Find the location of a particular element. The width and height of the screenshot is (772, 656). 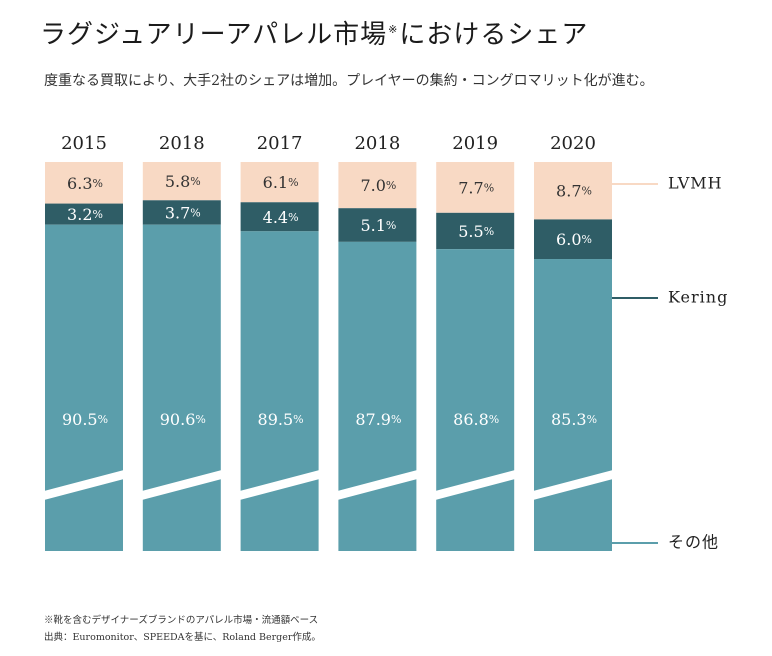

category-label: 2015 is located at coordinates (84, 143).